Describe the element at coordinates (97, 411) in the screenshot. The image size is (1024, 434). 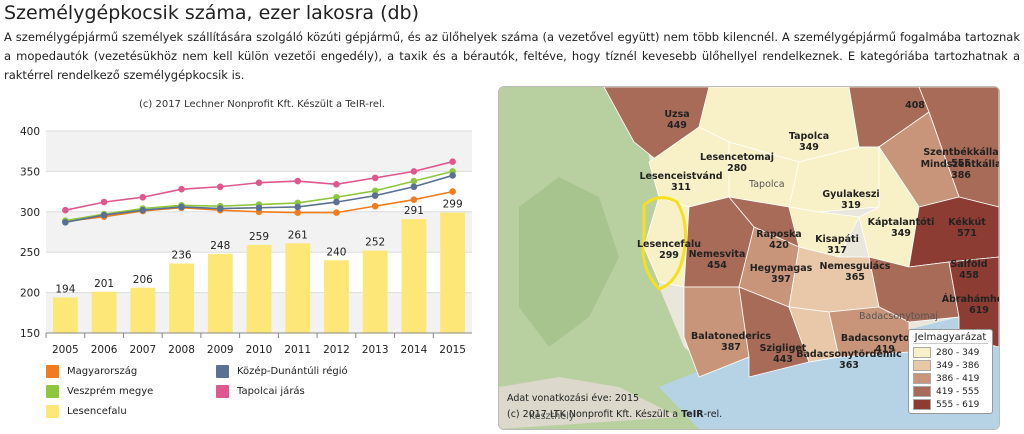
I see `legend-label: Lesencefalu` at that location.